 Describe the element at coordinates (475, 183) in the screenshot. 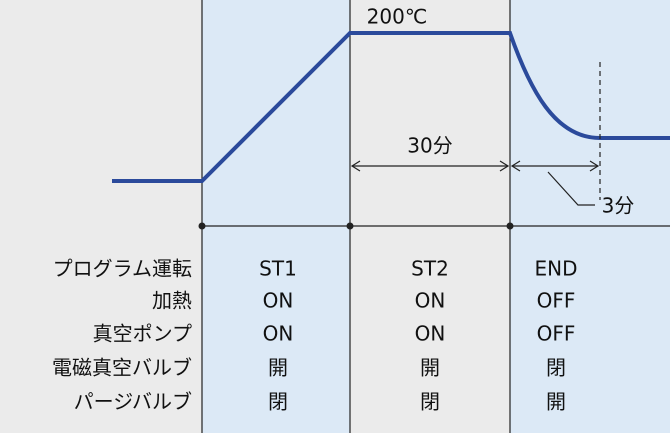

I see `arrows` at that location.